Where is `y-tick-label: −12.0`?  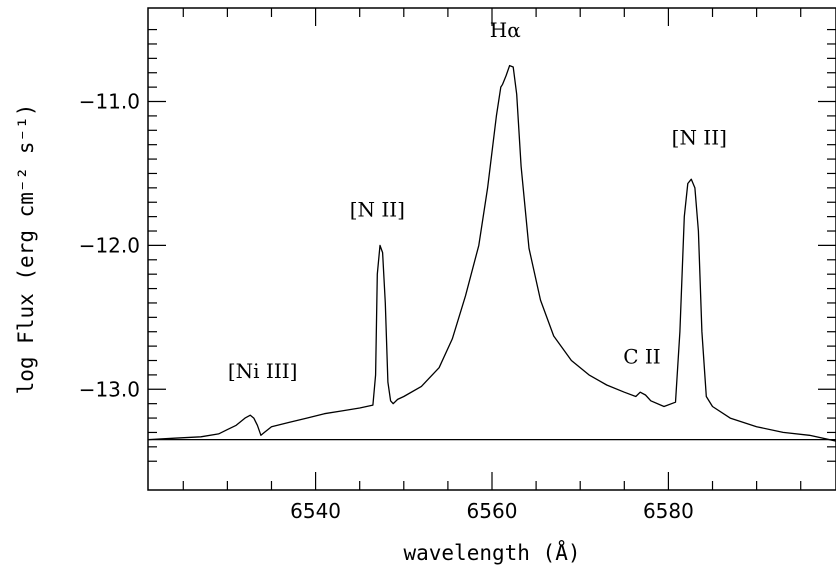 y-tick-label: −12.0 is located at coordinates (109, 245).